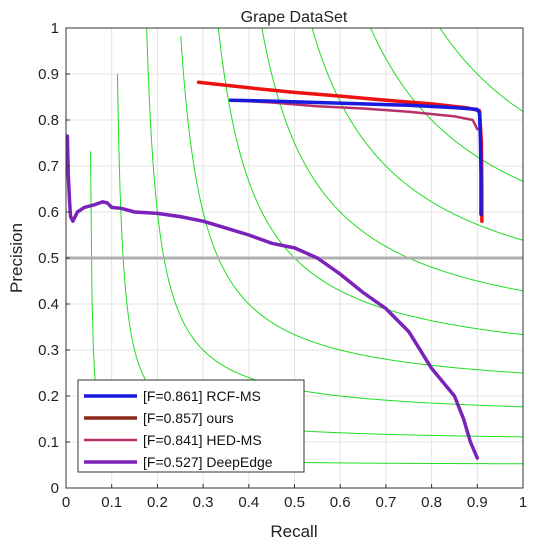 Image resolution: width=542 pixels, height=550 pixels. Describe the element at coordinates (431, 502) in the screenshot. I see `x-tick-label-8: 0.8` at that location.